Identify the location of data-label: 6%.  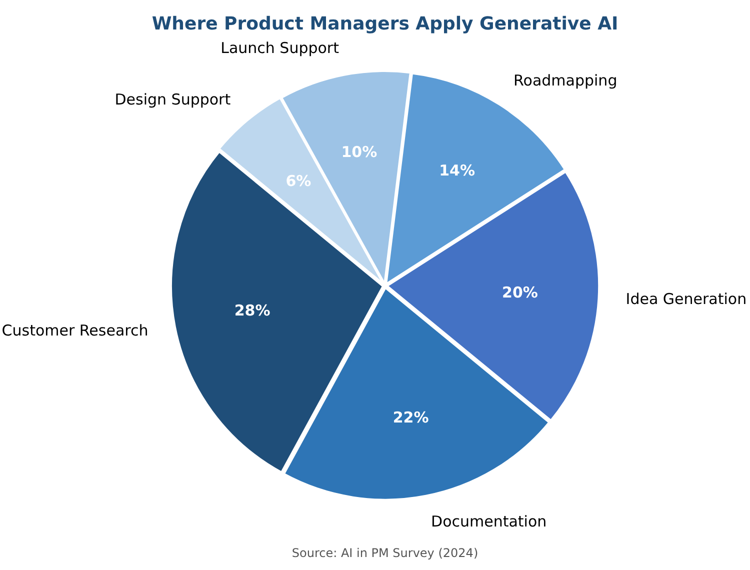
(299, 181).